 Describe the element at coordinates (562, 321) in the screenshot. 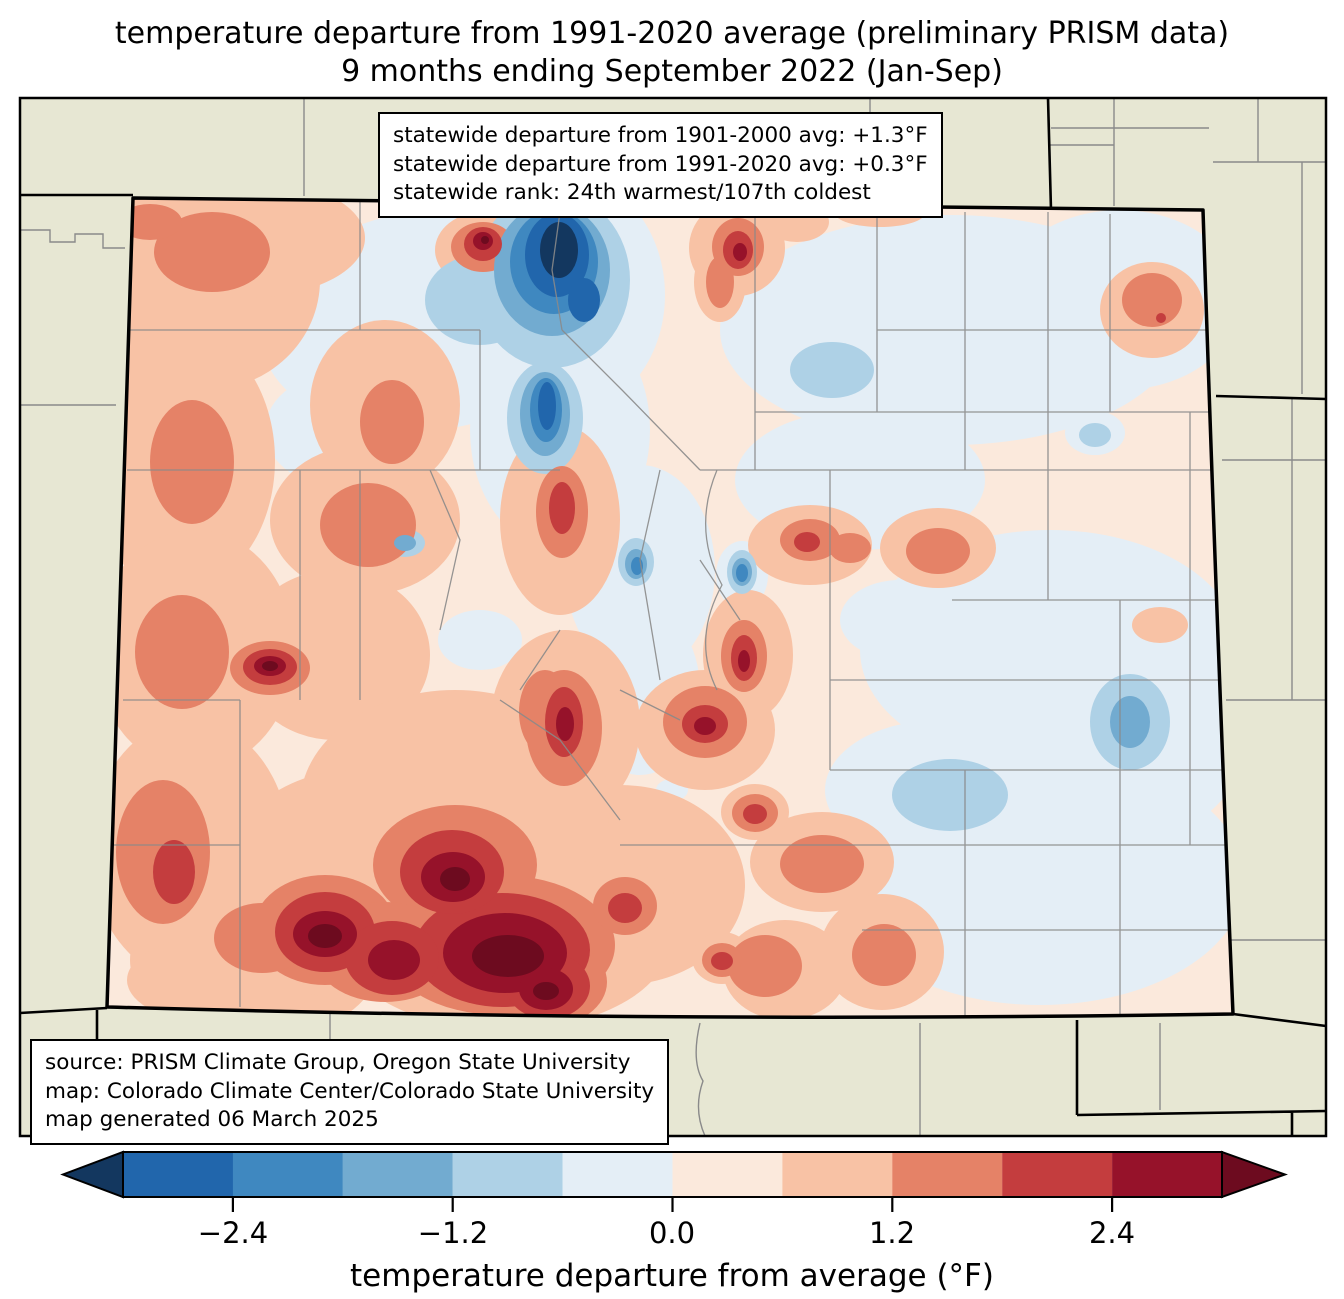

I see `contour-band-navy-core` at that location.